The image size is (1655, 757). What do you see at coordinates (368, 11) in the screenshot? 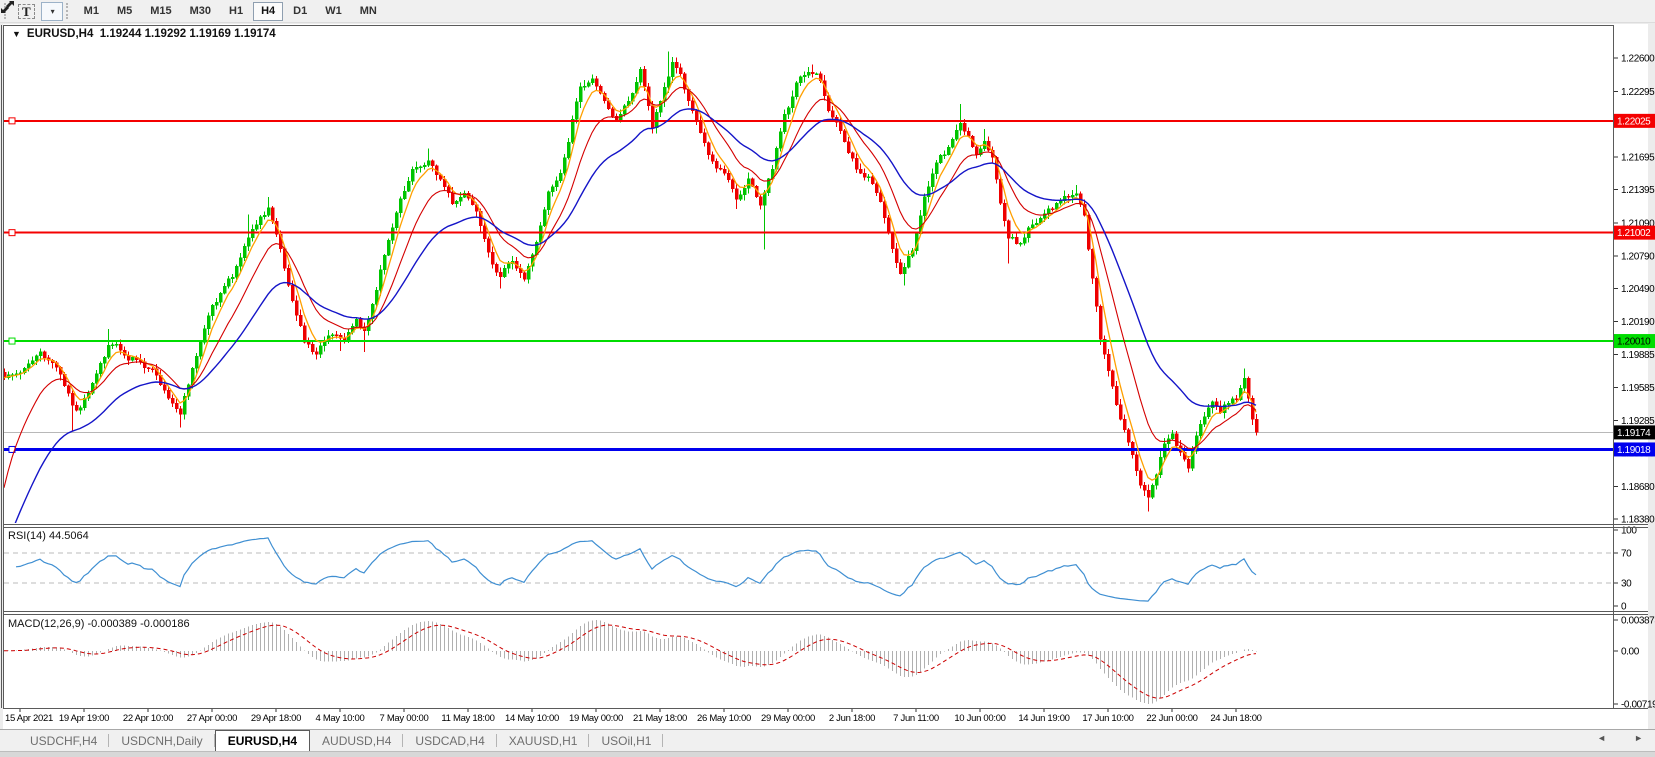
I see `tf-button-MN: MN` at bounding box center [368, 11].